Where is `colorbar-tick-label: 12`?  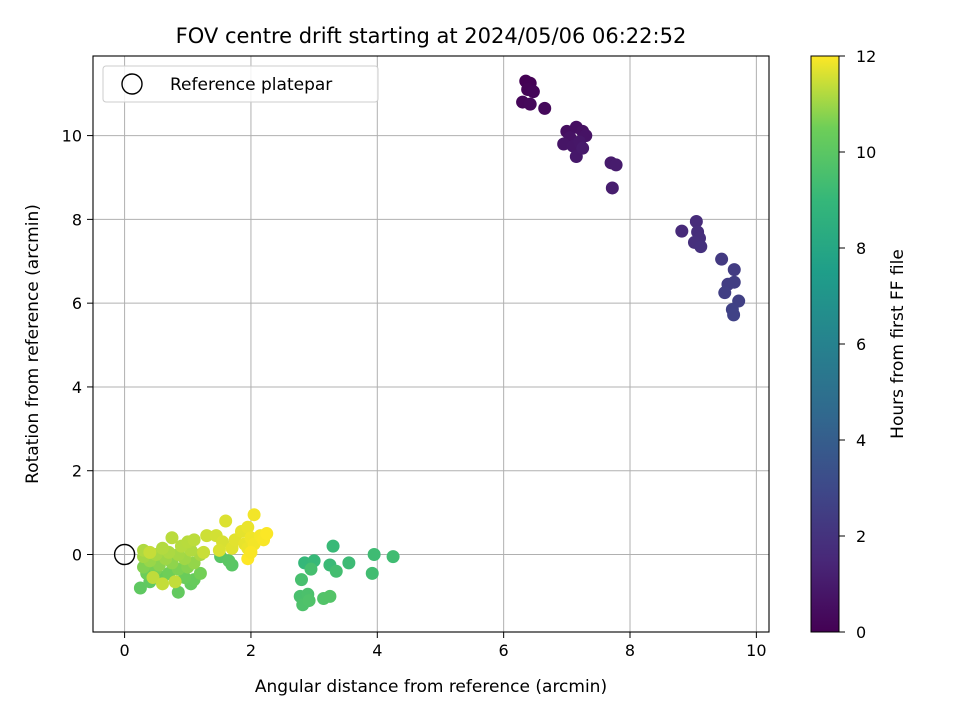
colorbar-tick-label: 12 is located at coordinates (866, 56).